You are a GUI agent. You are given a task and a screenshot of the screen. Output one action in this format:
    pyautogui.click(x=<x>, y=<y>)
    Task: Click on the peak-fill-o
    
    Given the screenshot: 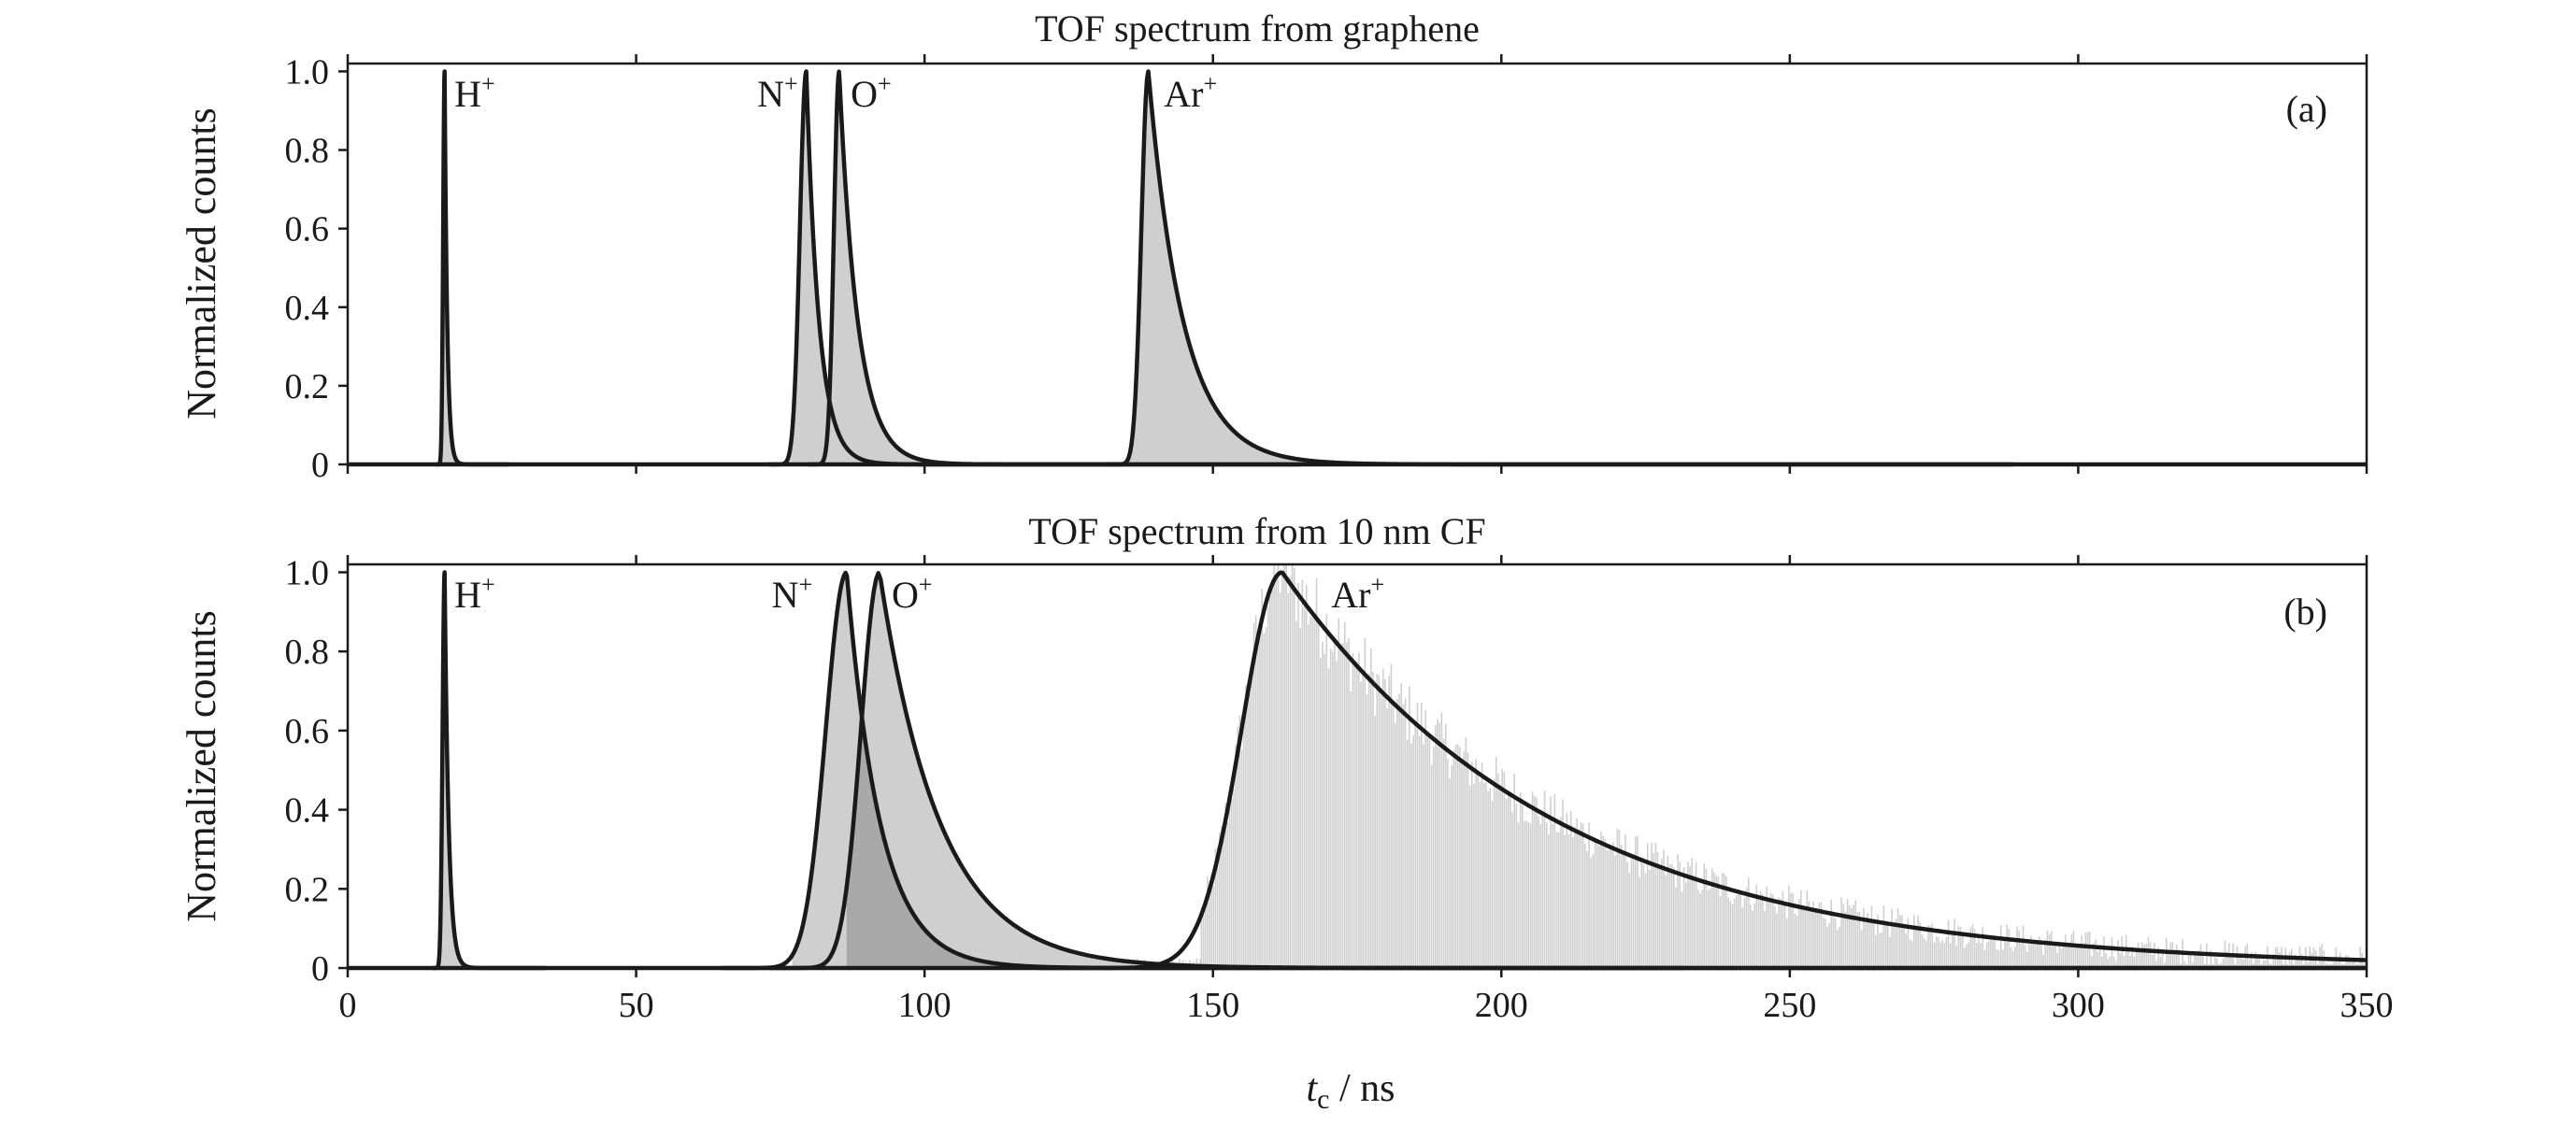 What is the action you would take?
    pyautogui.click(x=1063, y=268)
    